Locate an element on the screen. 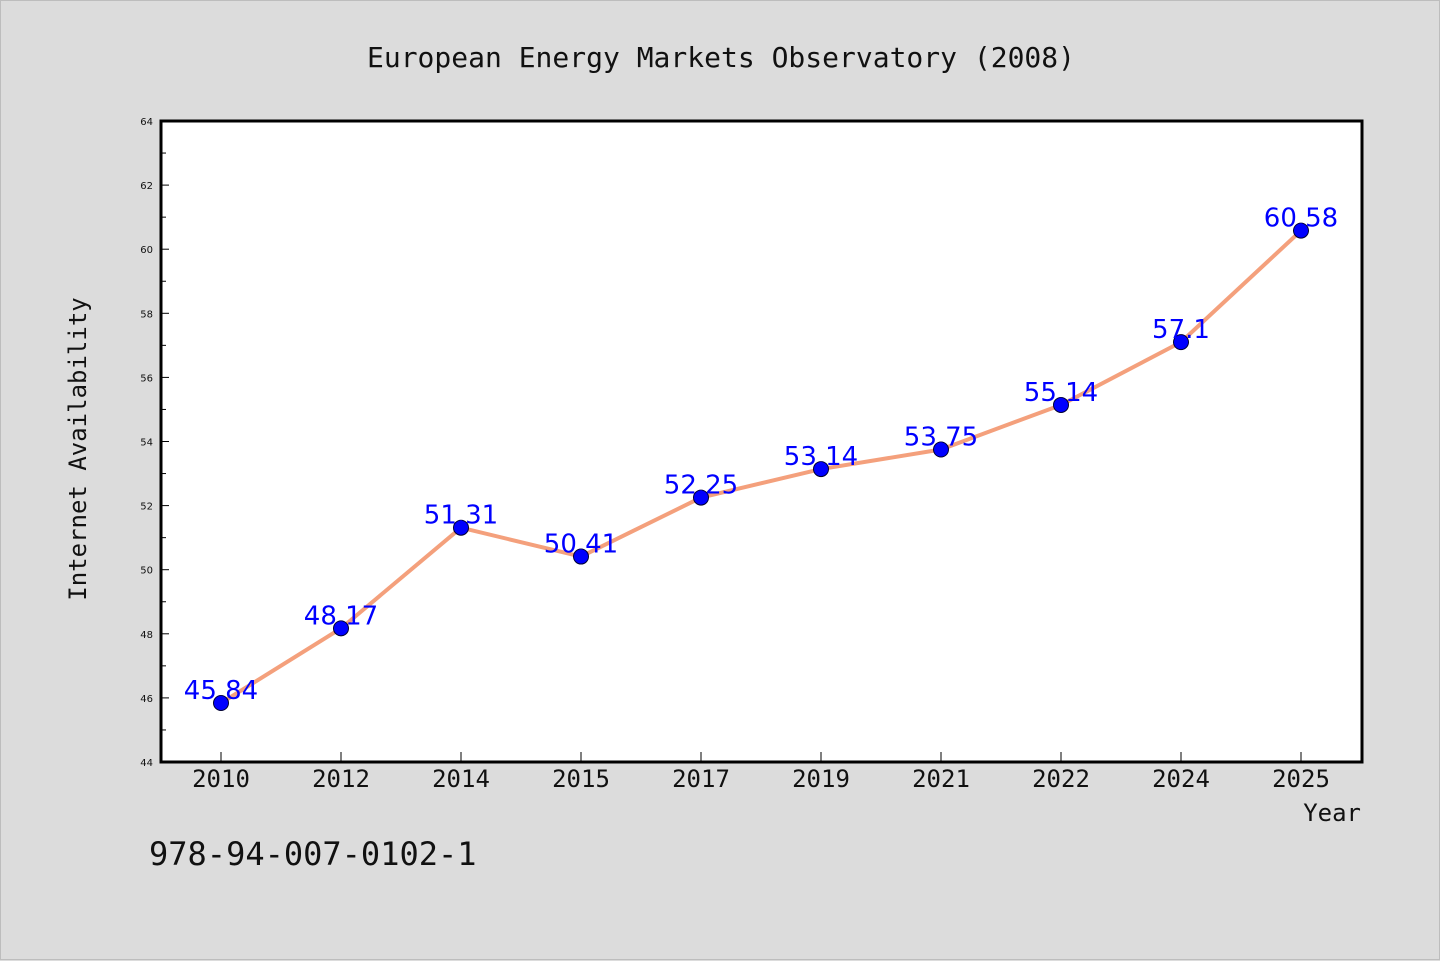  y-axis: 44 46 48 50 52 54 56 58 60 62 64 is located at coordinates (154, 443).